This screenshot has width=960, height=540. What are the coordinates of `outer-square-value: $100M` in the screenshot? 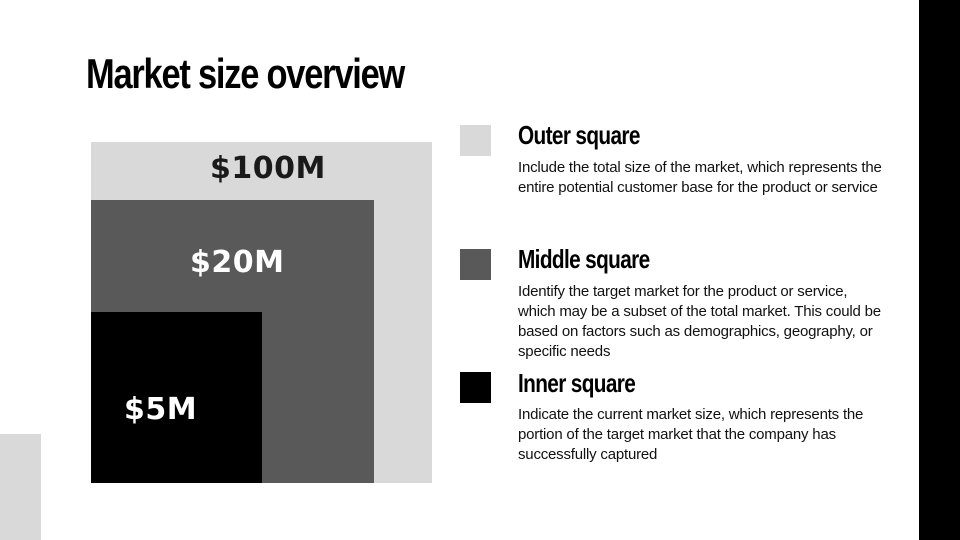 It's located at (268, 168).